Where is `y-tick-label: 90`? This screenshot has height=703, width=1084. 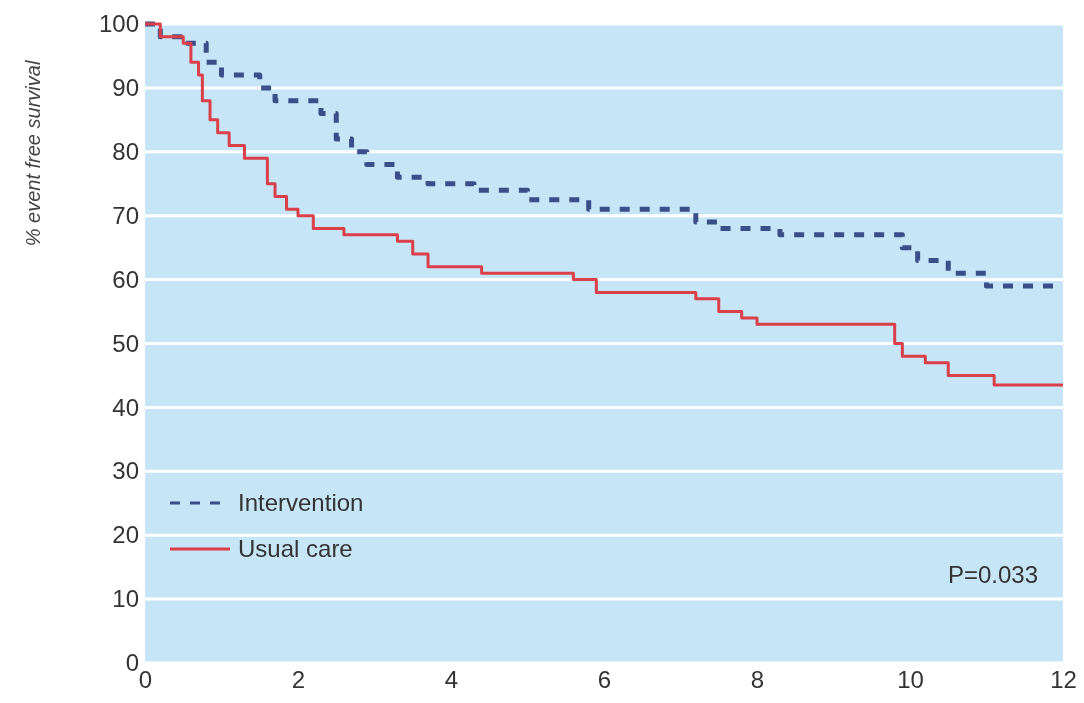 y-tick-label: 90 is located at coordinates (125, 88).